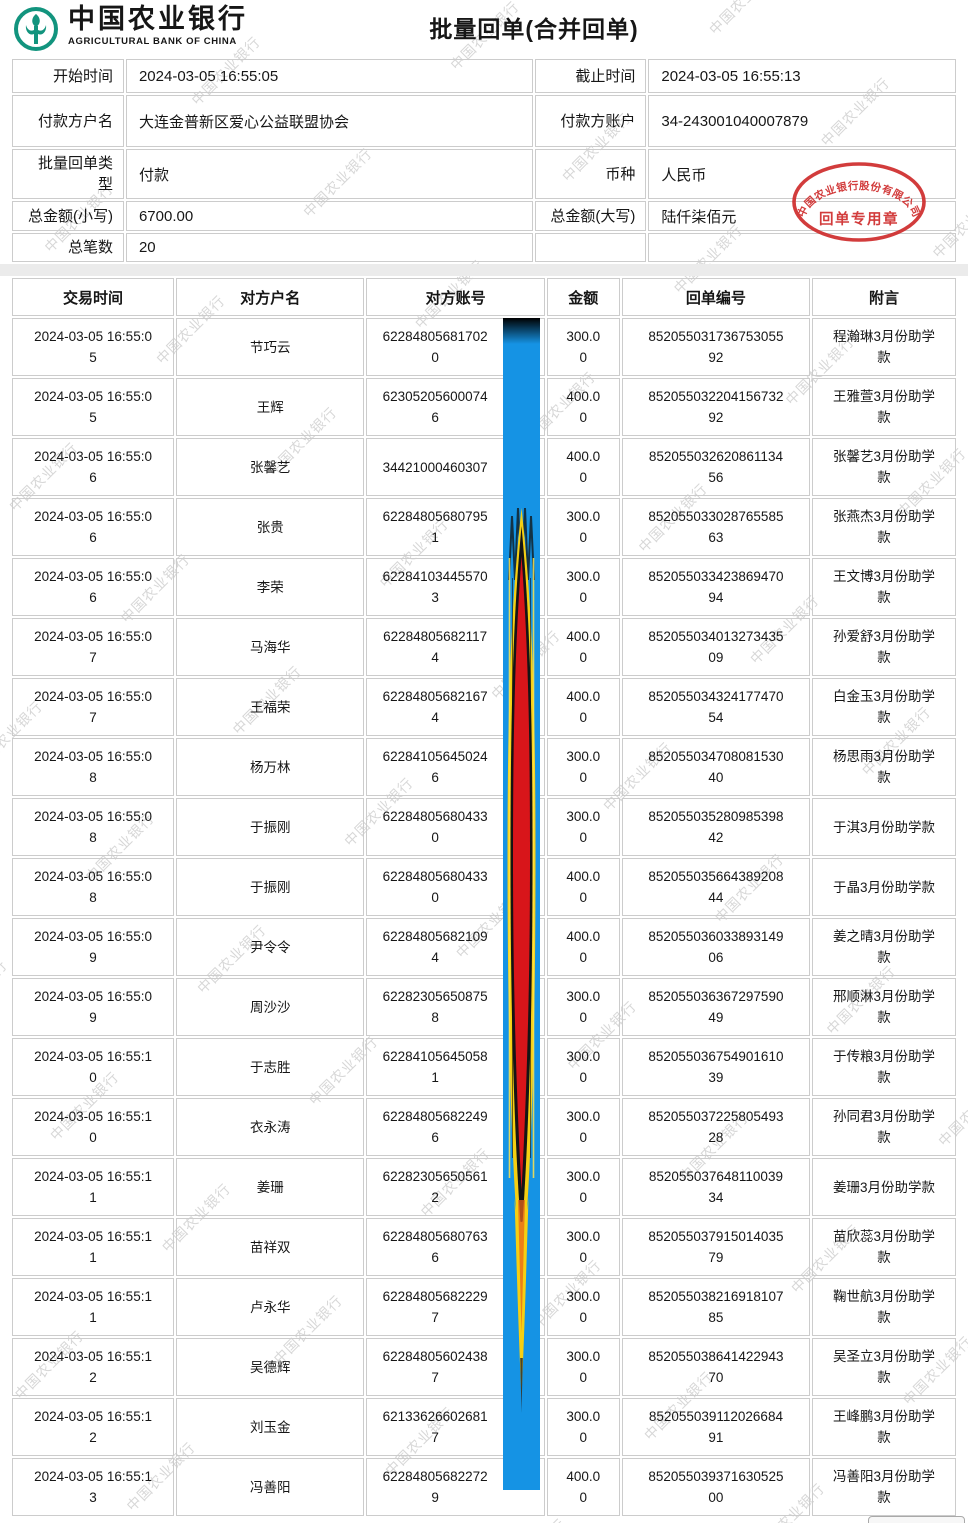  Describe the element at coordinates (68, 121) in the screenshot. I see `summary-label: 付款方户名` at that location.